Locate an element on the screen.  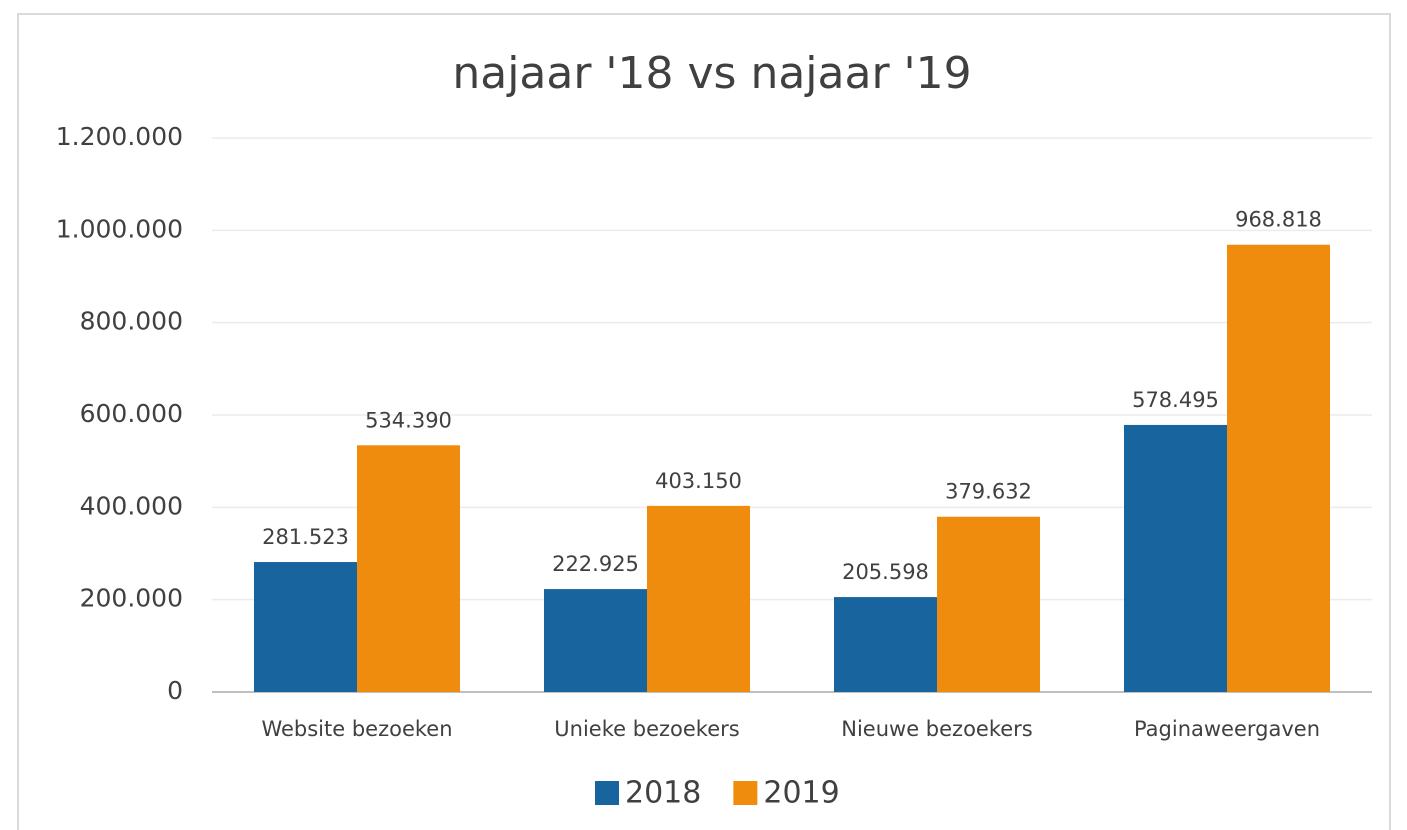
value-label: 534.390 is located at coordinates (408, 420).